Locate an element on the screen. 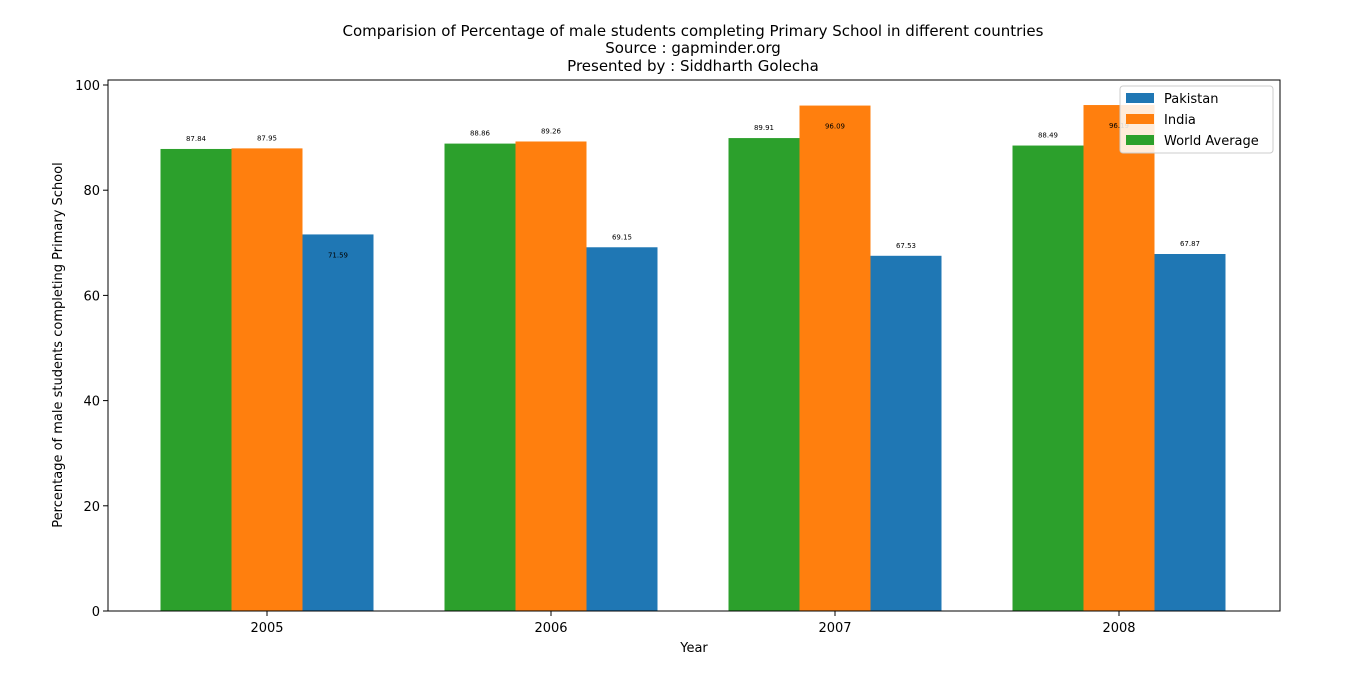  data-label-pakistan-2007: 67.53 is located at coordinates (906, 246).